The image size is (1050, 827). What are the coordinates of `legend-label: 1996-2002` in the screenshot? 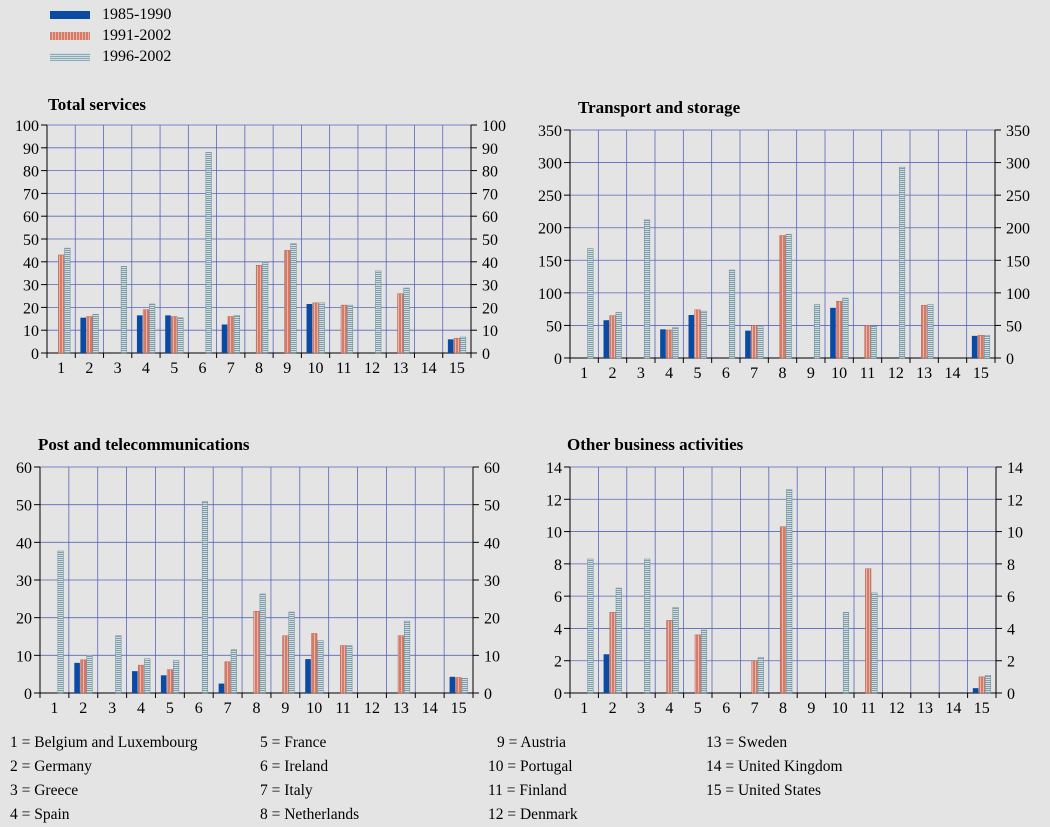 It's located at (137, 56).